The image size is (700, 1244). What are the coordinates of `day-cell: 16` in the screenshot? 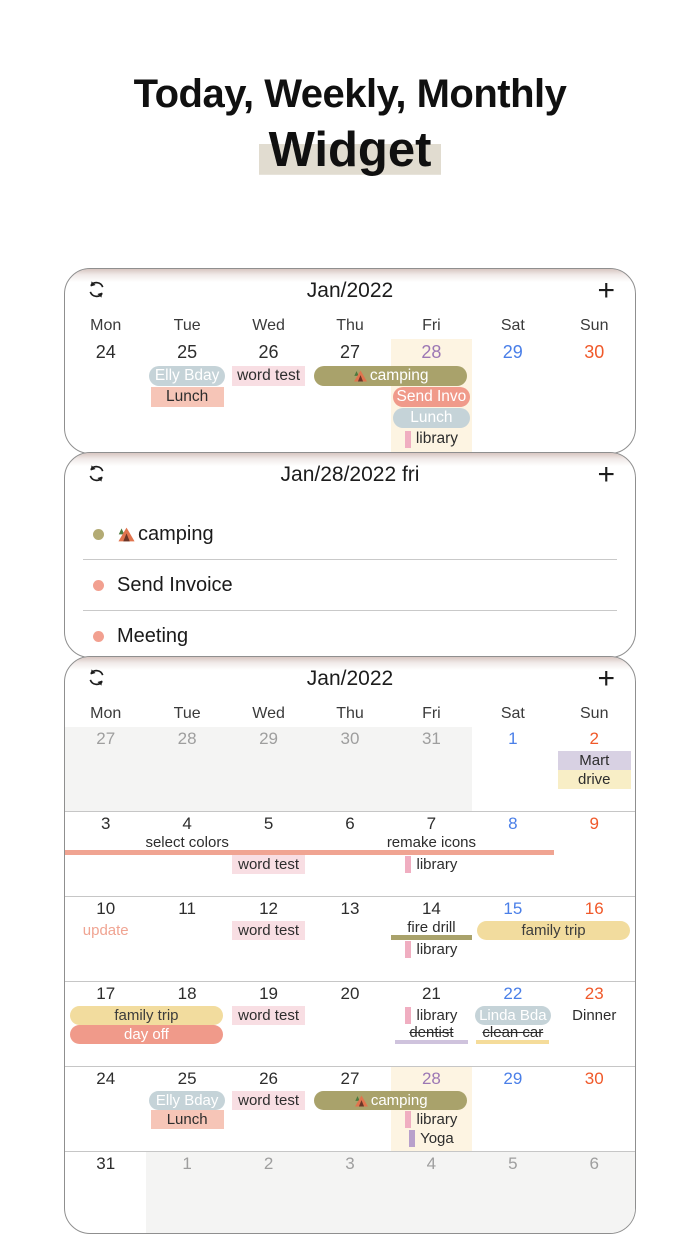 It's located at (594, 908).